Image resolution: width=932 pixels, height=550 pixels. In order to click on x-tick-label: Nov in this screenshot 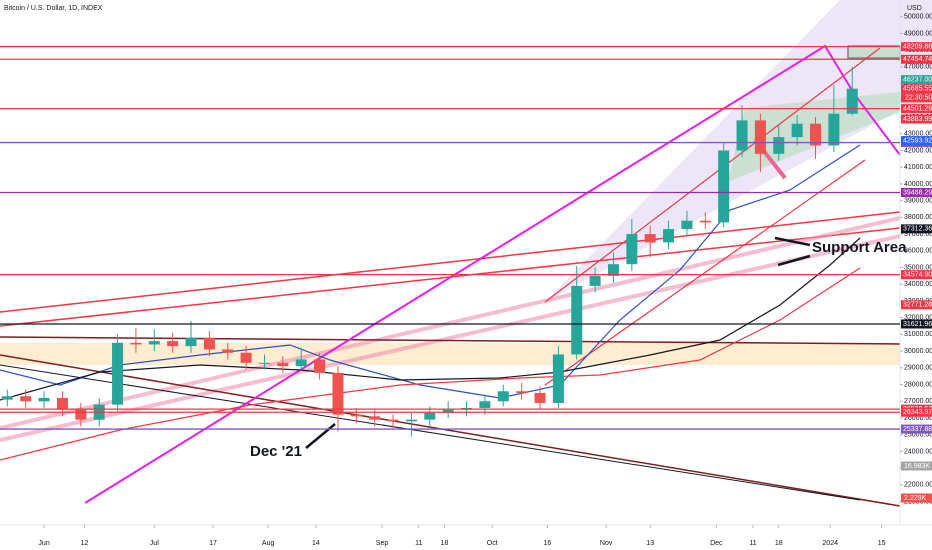, I will do `click(606, 543)`.